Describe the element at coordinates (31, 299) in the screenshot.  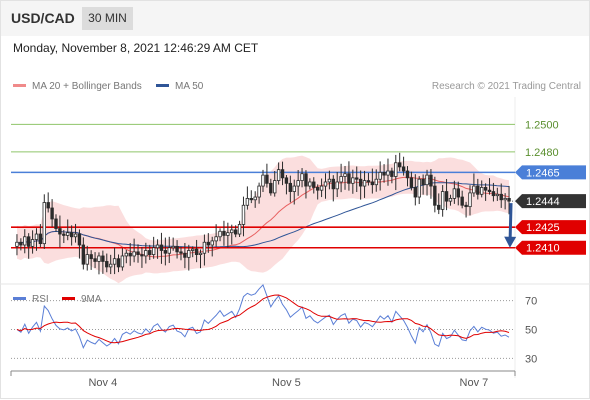
I see `legend-rsi: RSI` at that location.